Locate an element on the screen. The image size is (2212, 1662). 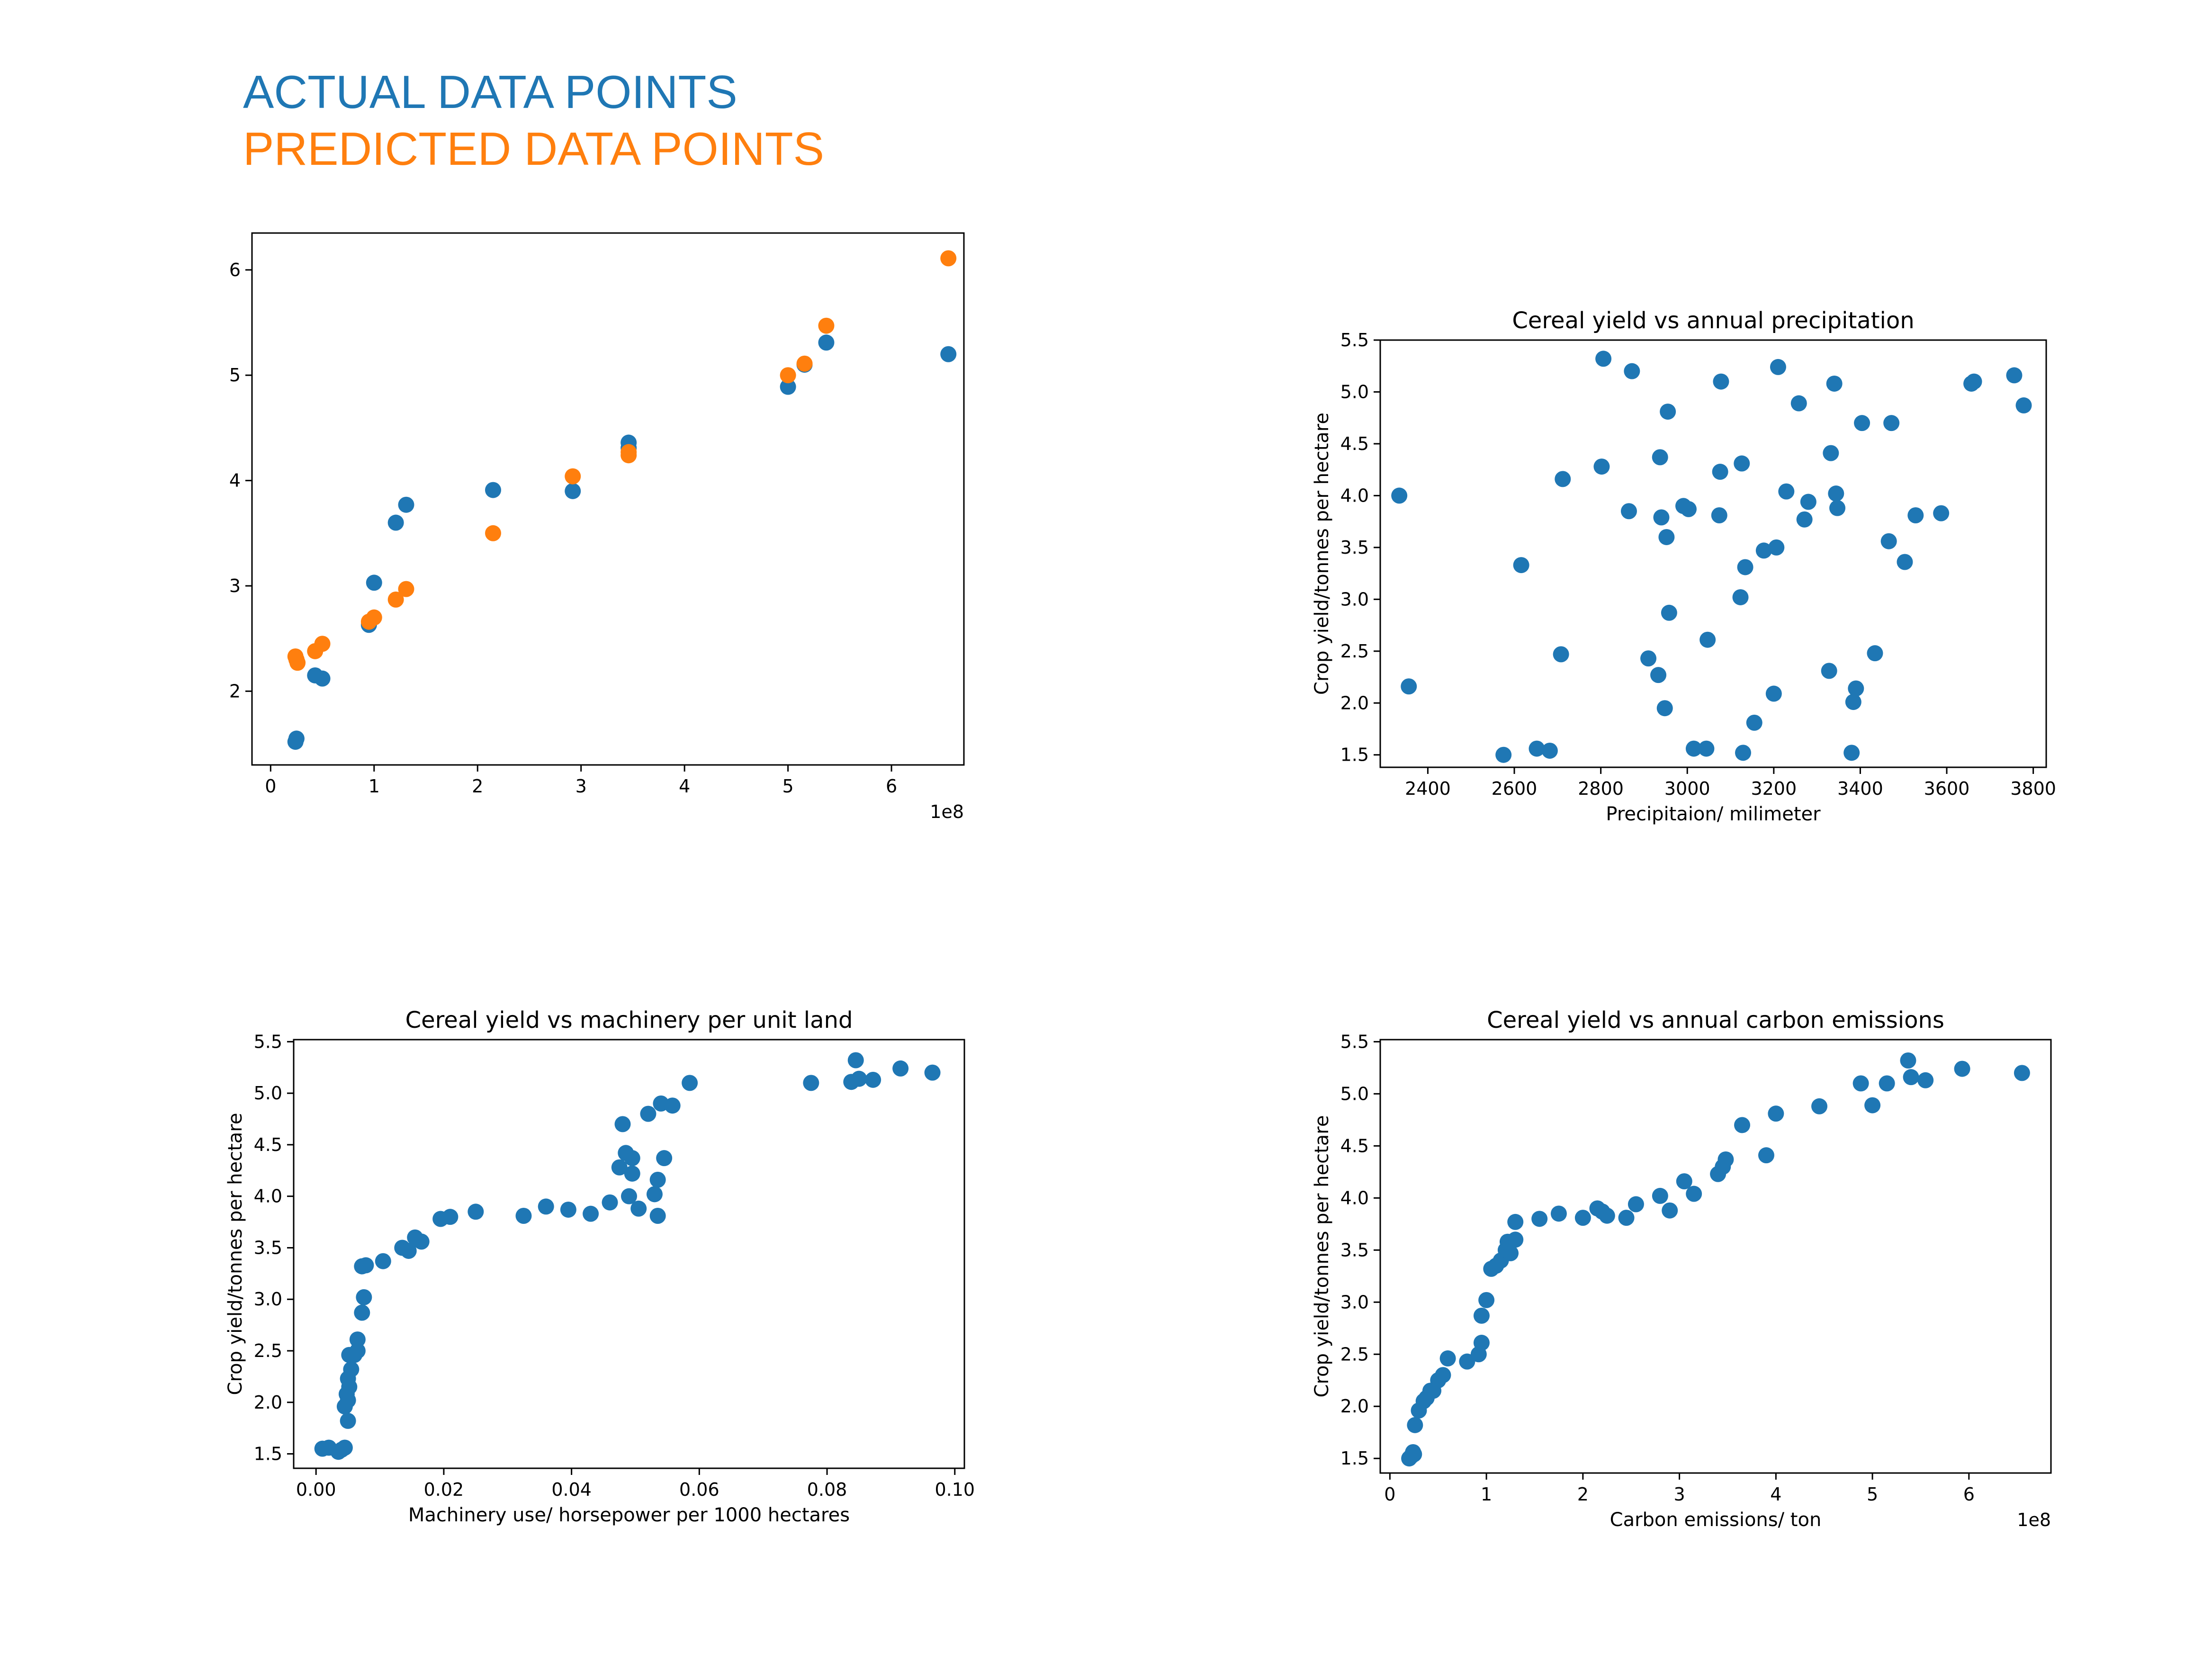
x-tick-label: 1 is located at coordinates (375, 786).